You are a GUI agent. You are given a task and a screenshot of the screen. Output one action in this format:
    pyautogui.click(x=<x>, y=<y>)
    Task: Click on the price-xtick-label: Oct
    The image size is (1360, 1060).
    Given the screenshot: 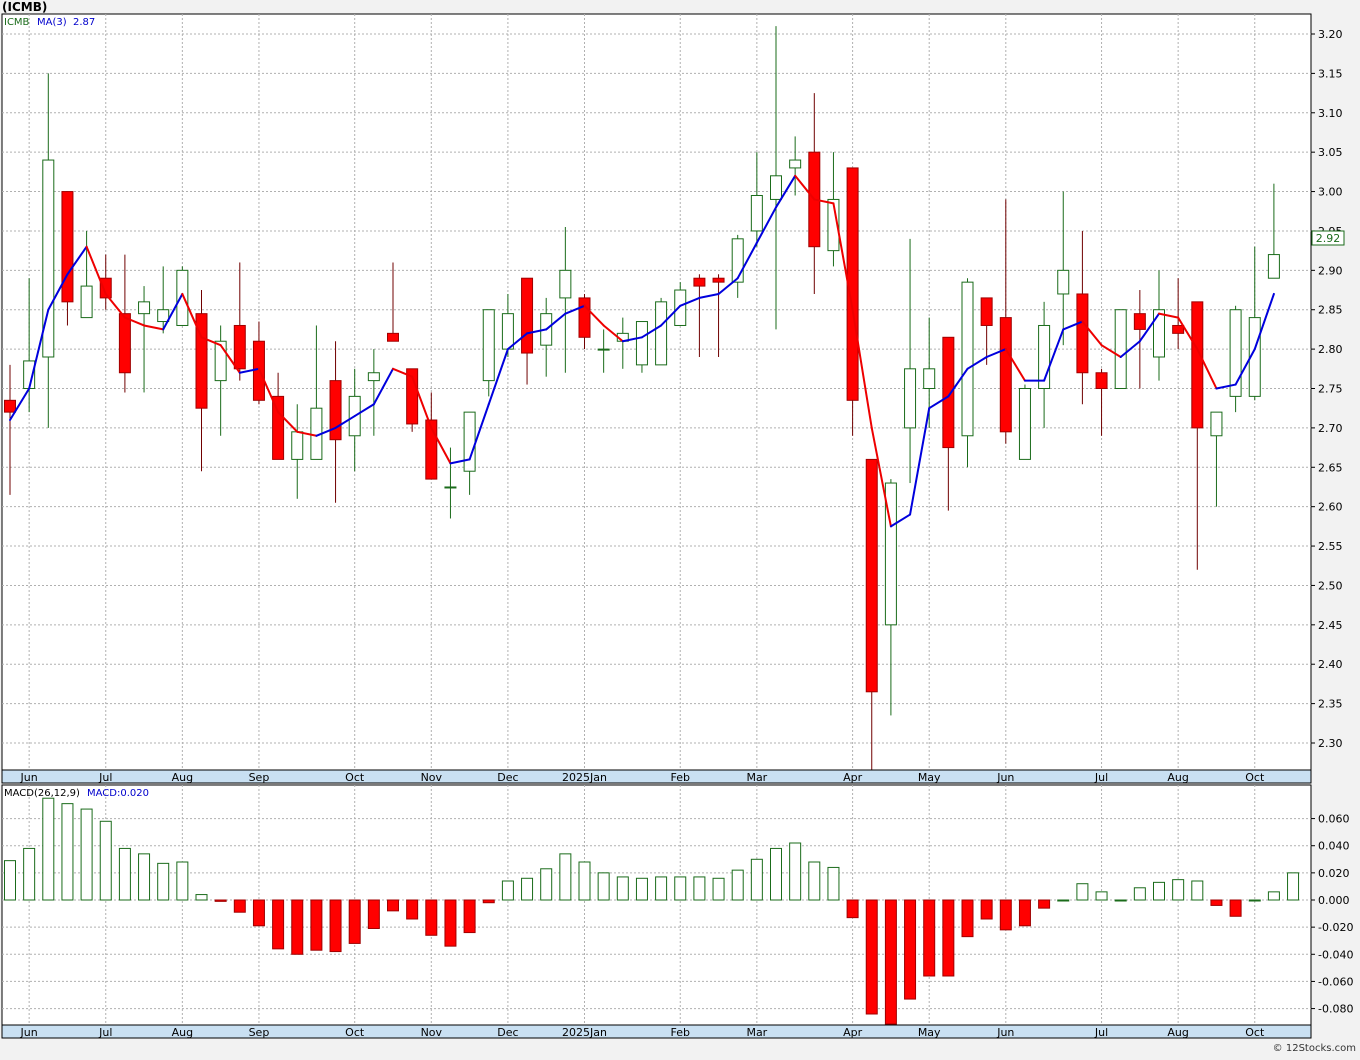 What is the action you would take?
    pyautogui.click(x=1255, y=777)
    